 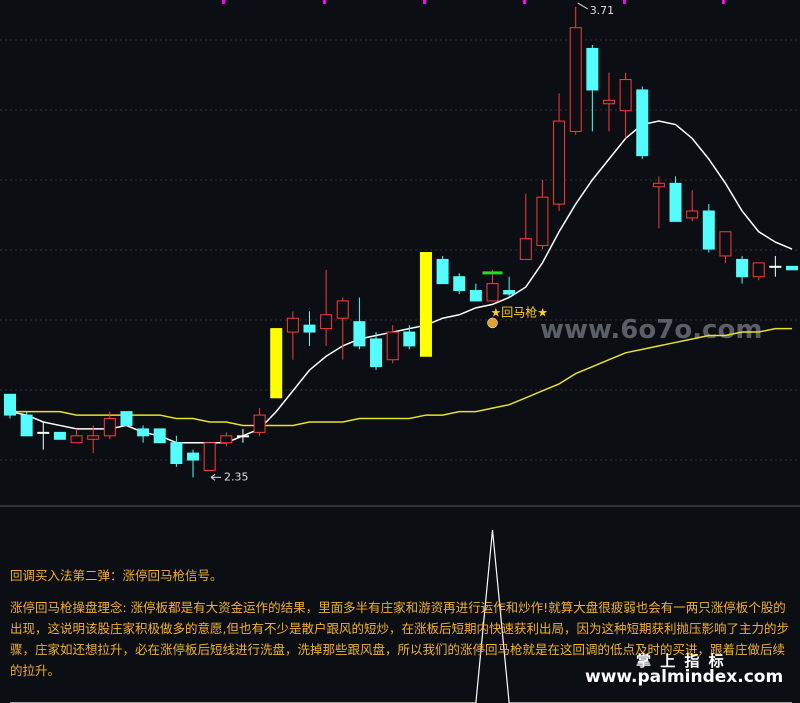 What do you see at coordinates (401, 377) in the screenshot?
I see `ma-line` at bounding box center [401, 377].